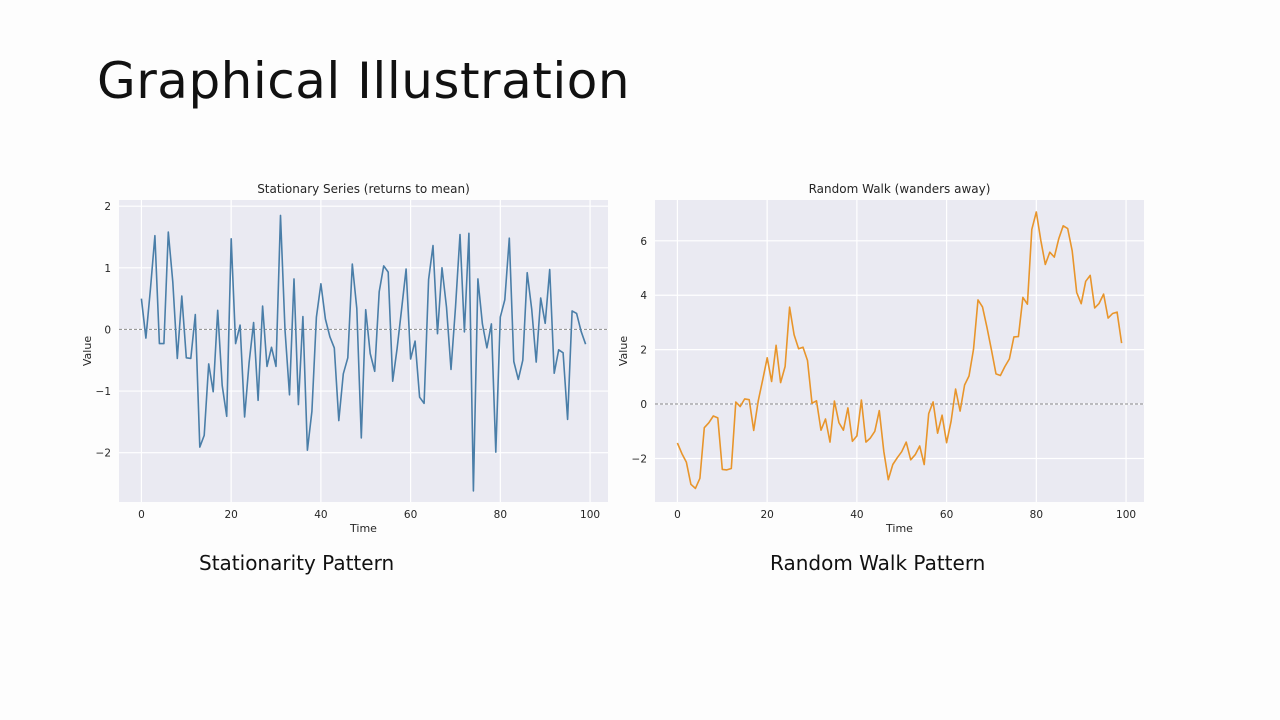 The width and height of the screenshot is (1280, 720). What do you see at coordinates (363, 189) in the screenshot?
I see `chart-title: Stationary Series (returns to mean)` at bounding box center [363, 189].